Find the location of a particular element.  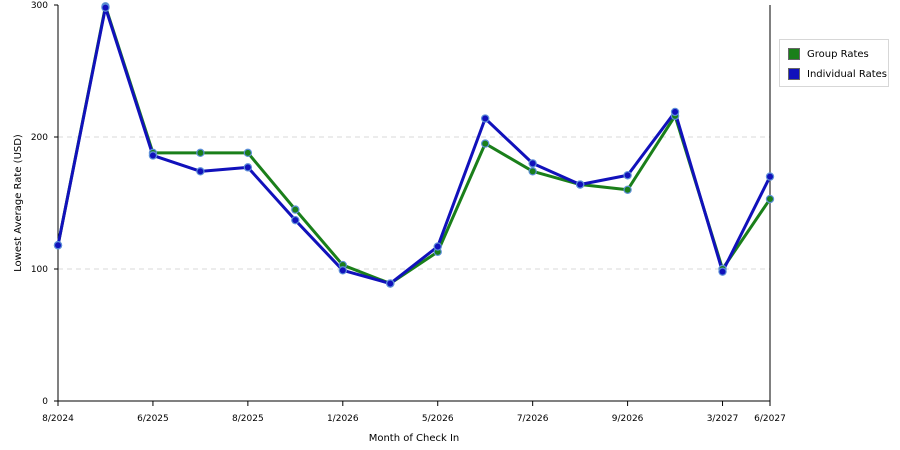

y-tick-label-100: 100 is located at coordinates (39, 270).